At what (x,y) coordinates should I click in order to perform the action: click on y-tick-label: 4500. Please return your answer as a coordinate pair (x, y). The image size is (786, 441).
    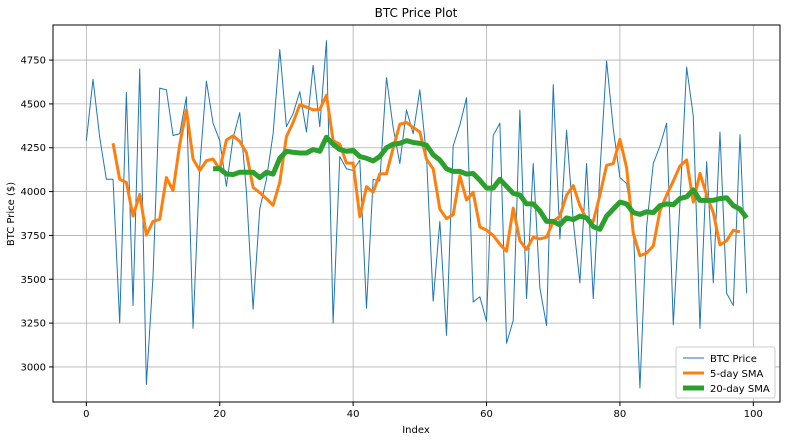
    Looking at the image, I should click on (33, 104).